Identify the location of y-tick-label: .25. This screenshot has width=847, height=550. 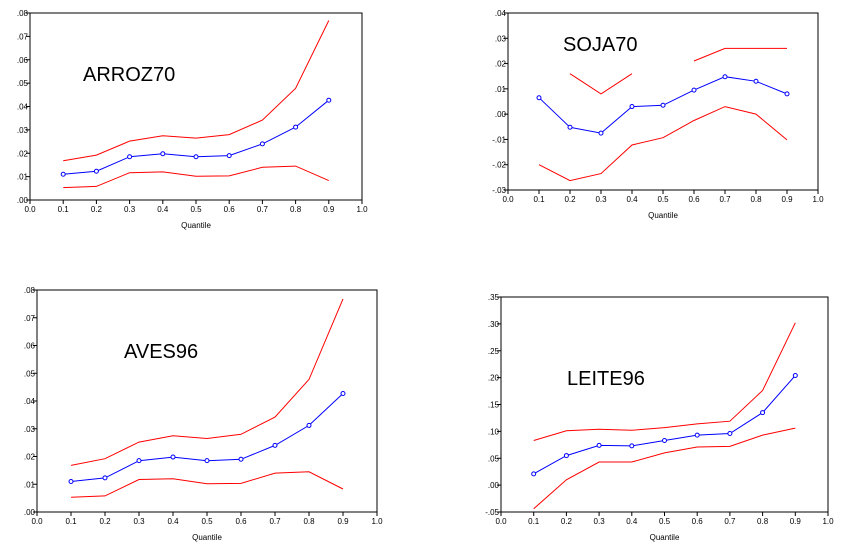
(494, 351).